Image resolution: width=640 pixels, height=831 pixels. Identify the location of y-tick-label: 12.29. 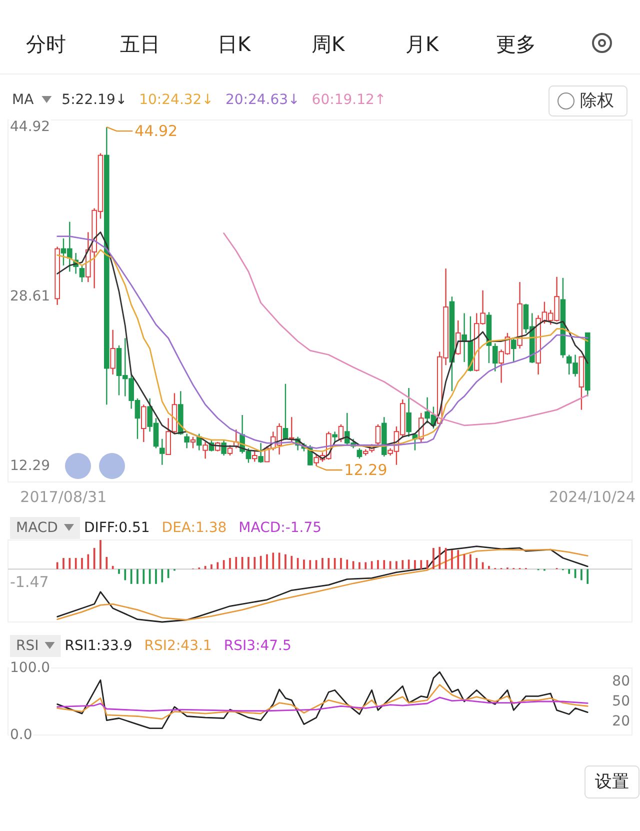
(30, 466).